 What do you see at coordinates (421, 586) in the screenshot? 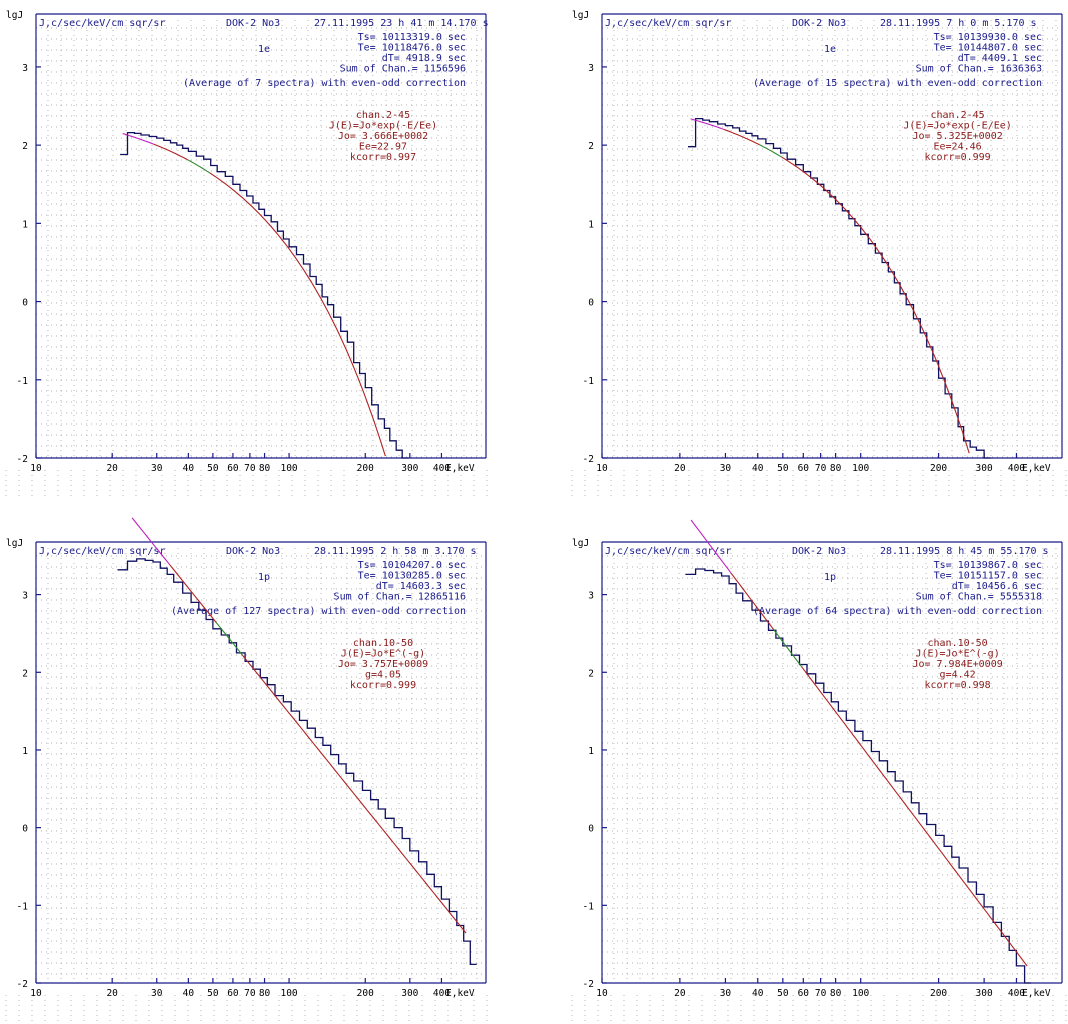
I see `info-line: dT= 14603.3 sec` at bounding box center [421, 586].